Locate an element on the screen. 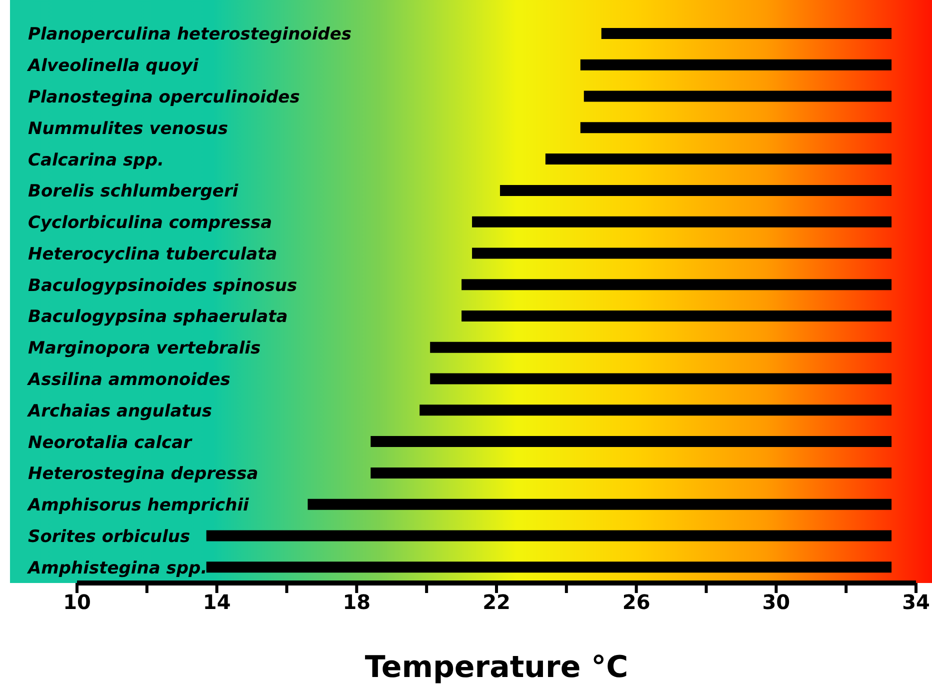 The width and height of the screenshot is (932, 691). y-tick-label: Baculogypsinoides spinosus is located at coordinates (163, 286).